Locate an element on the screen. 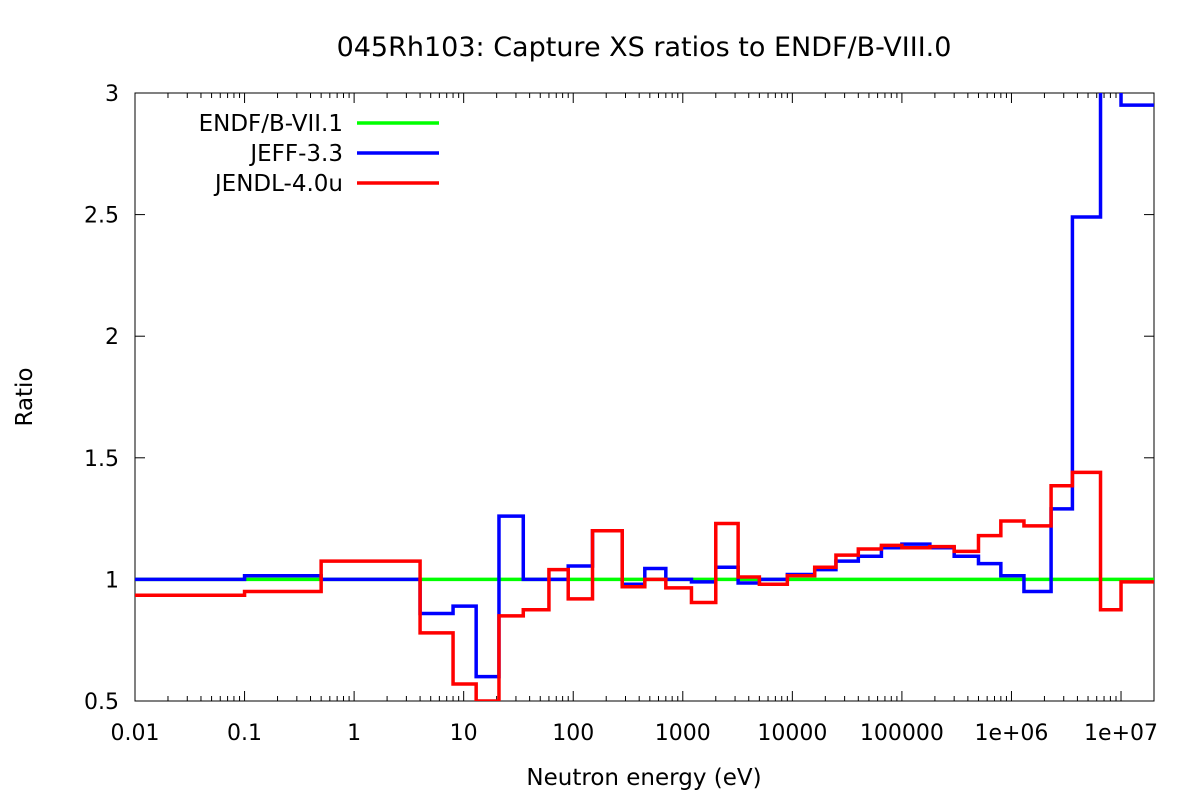  x-tick-label: 0.1 is located at coordinates (244, 733).